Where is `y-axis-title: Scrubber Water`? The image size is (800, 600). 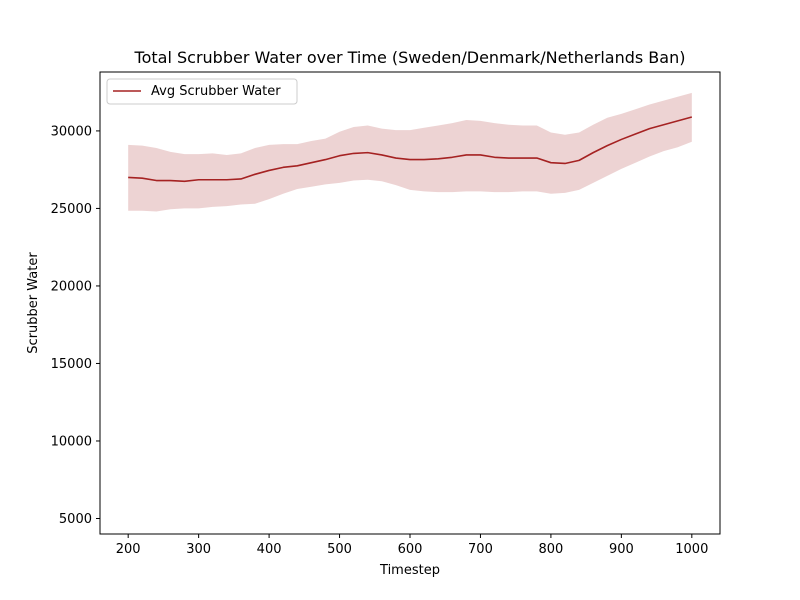 y-axis-title: Scrubber Water is located at coordinates (33, 303).